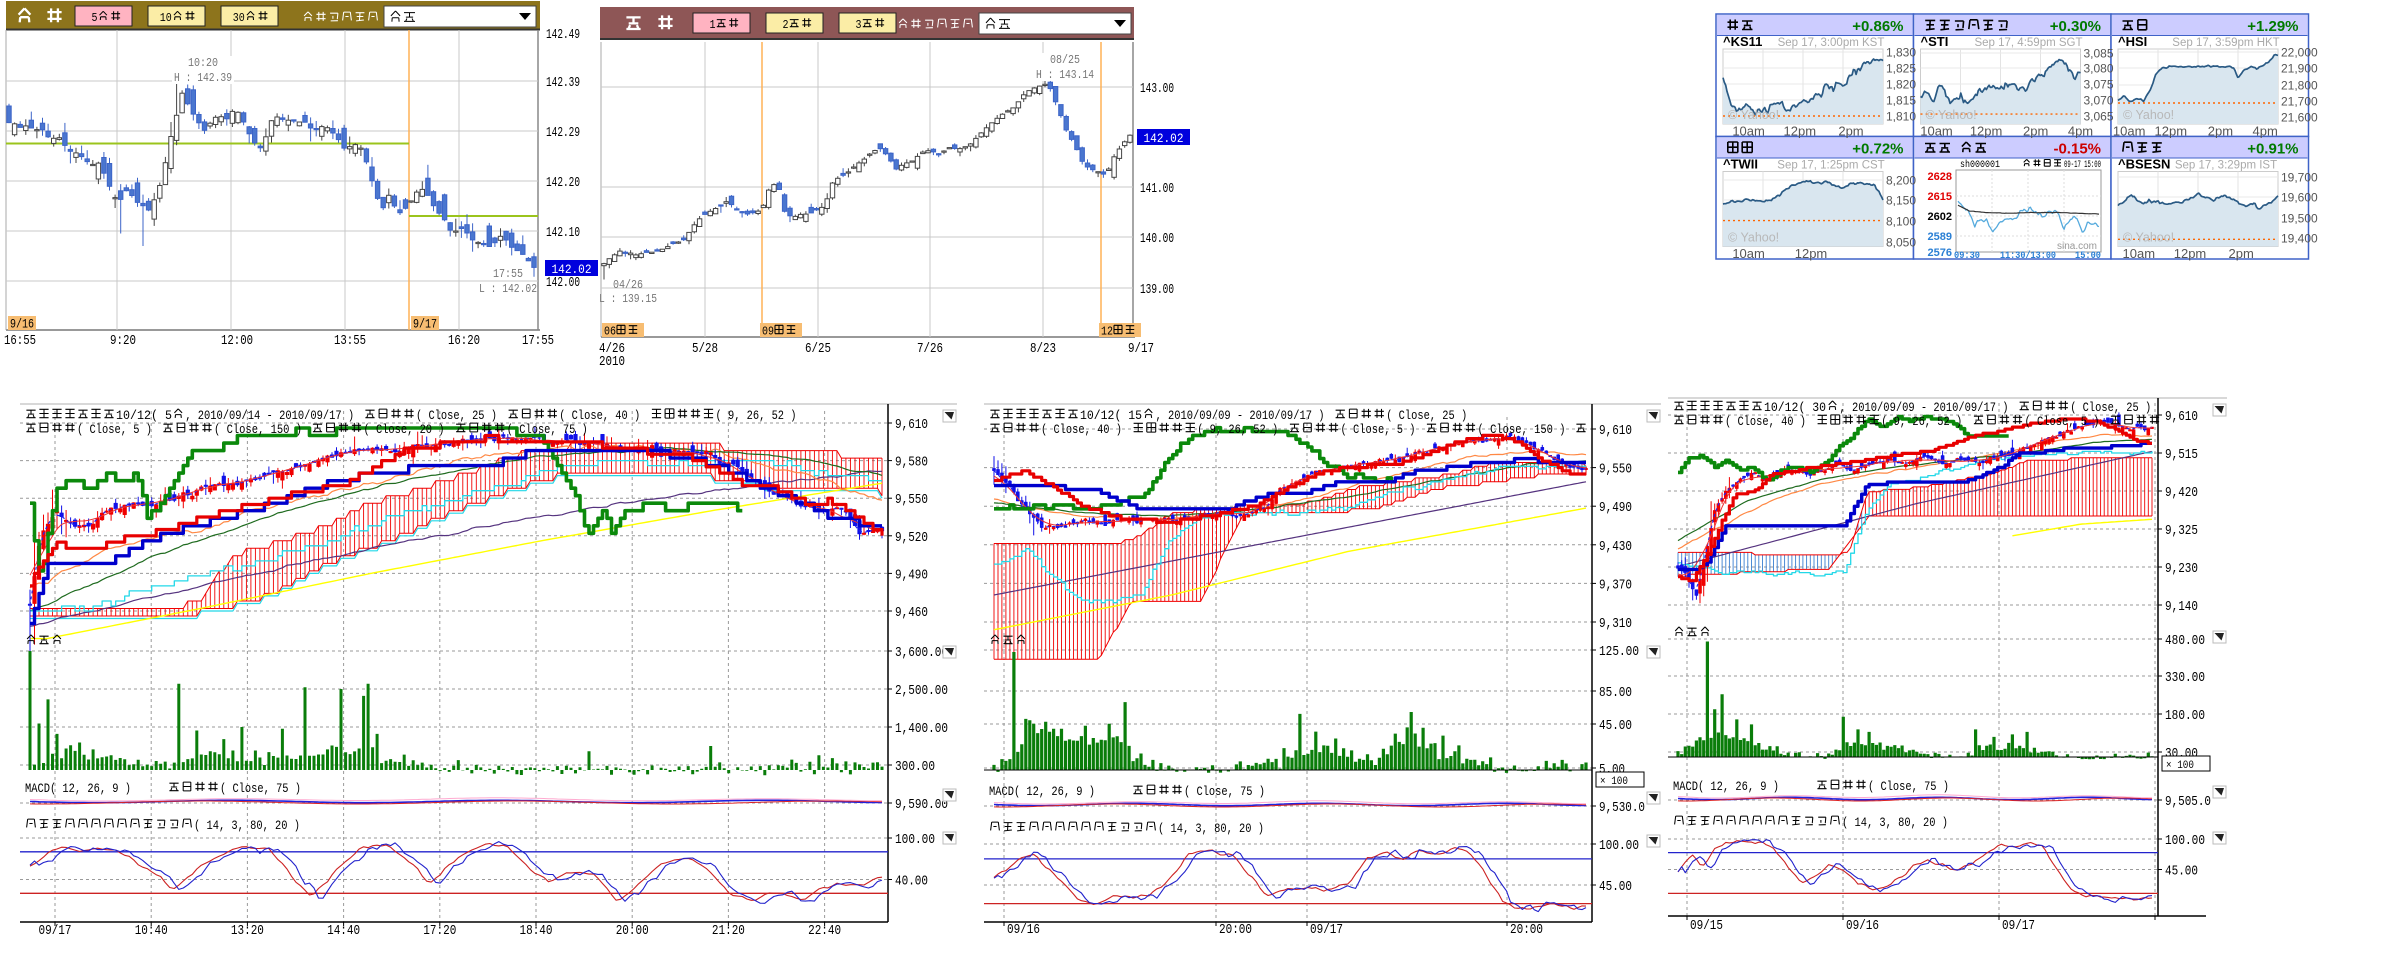  Describe the element at coordinates (1935, 41) in the screenshot. I see `svg-text: ^STI` at that location.